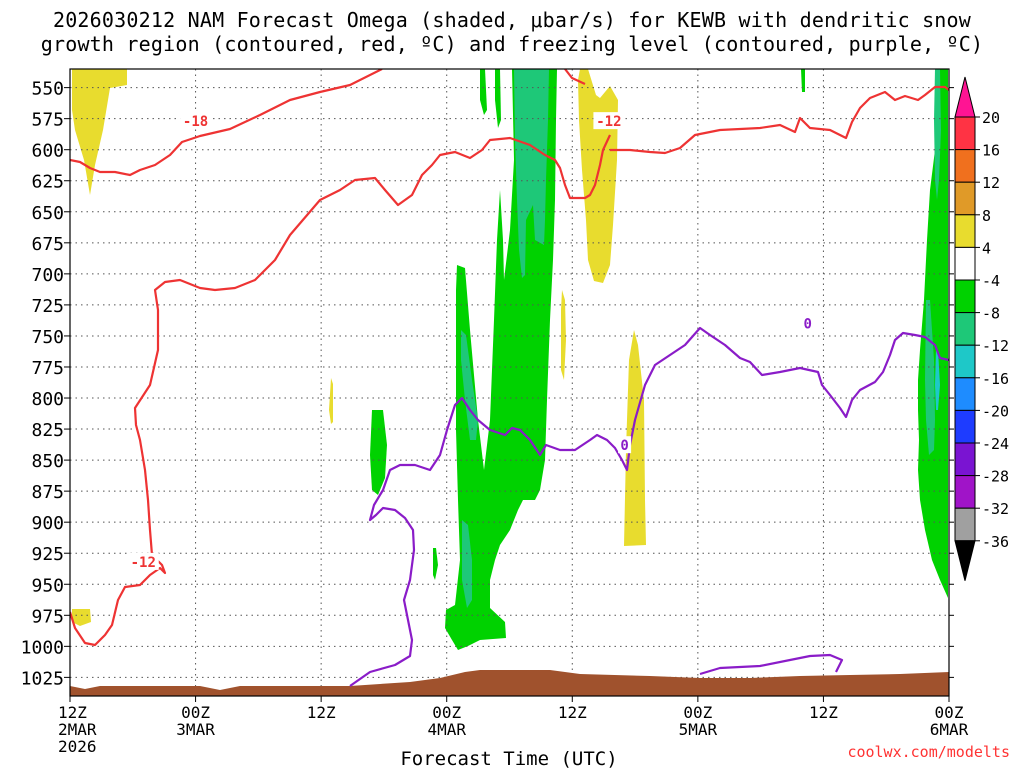 The image size is (1024, 768). I want to click on y-tick-label: 975, so click(47, 616).